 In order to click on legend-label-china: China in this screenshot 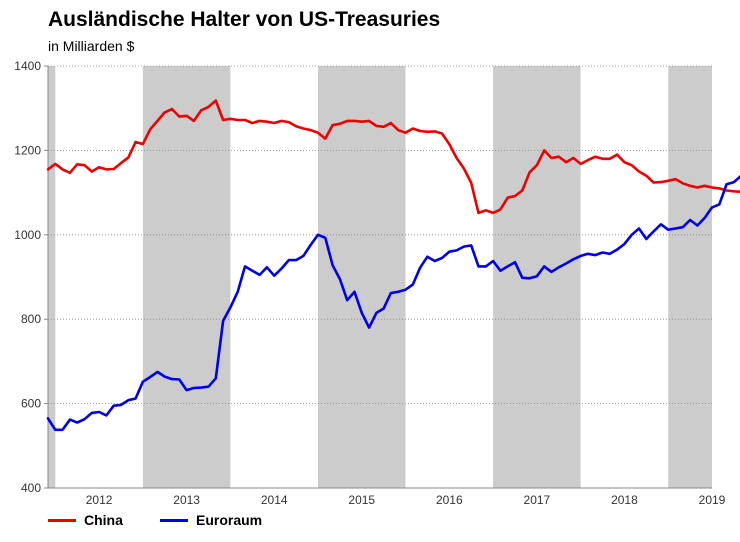, I will do `click(103, 520)`.